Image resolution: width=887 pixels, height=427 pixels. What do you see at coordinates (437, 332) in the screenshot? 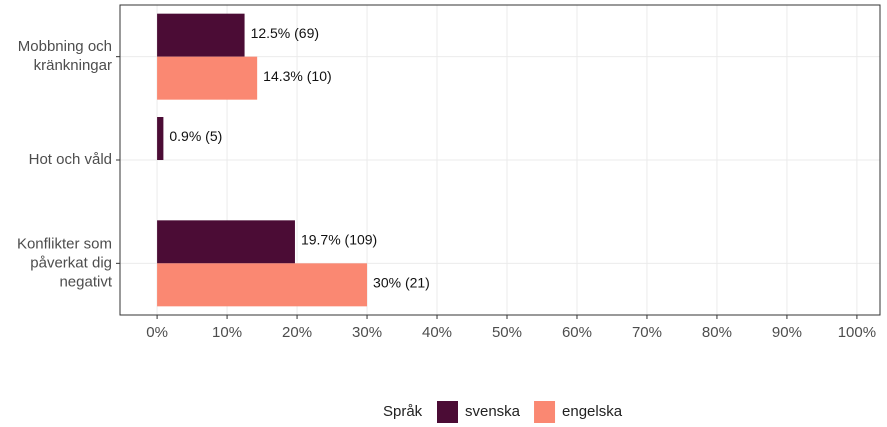
I see `x-tick-label: 40%` at bounding box center [437, 332].